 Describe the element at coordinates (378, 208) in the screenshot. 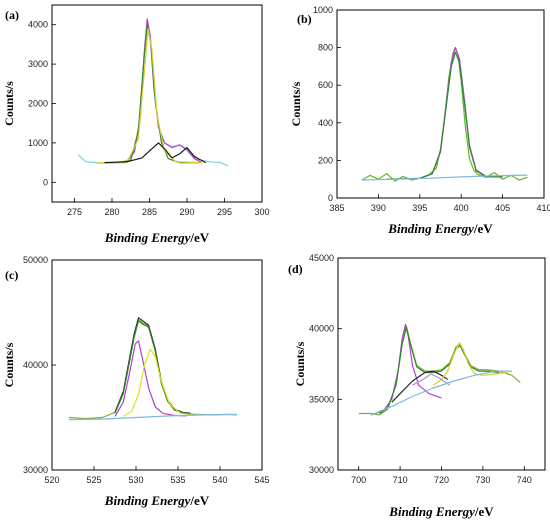

I see `x-tick-label: 390` at that location.